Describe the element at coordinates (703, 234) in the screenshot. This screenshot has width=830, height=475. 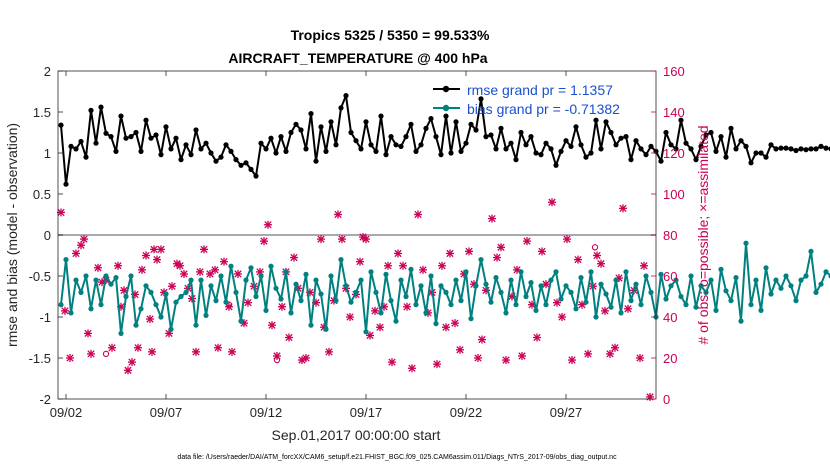
I see `y-axis-label-right: # of obs: o=possible; ×=assimilated` at that location.